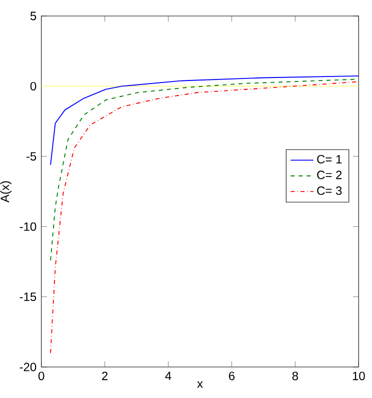  What do you see at coordinates (28, 296) in the screenshot?
I see `y-tick-label: -15` at bounding box center [28, 296].